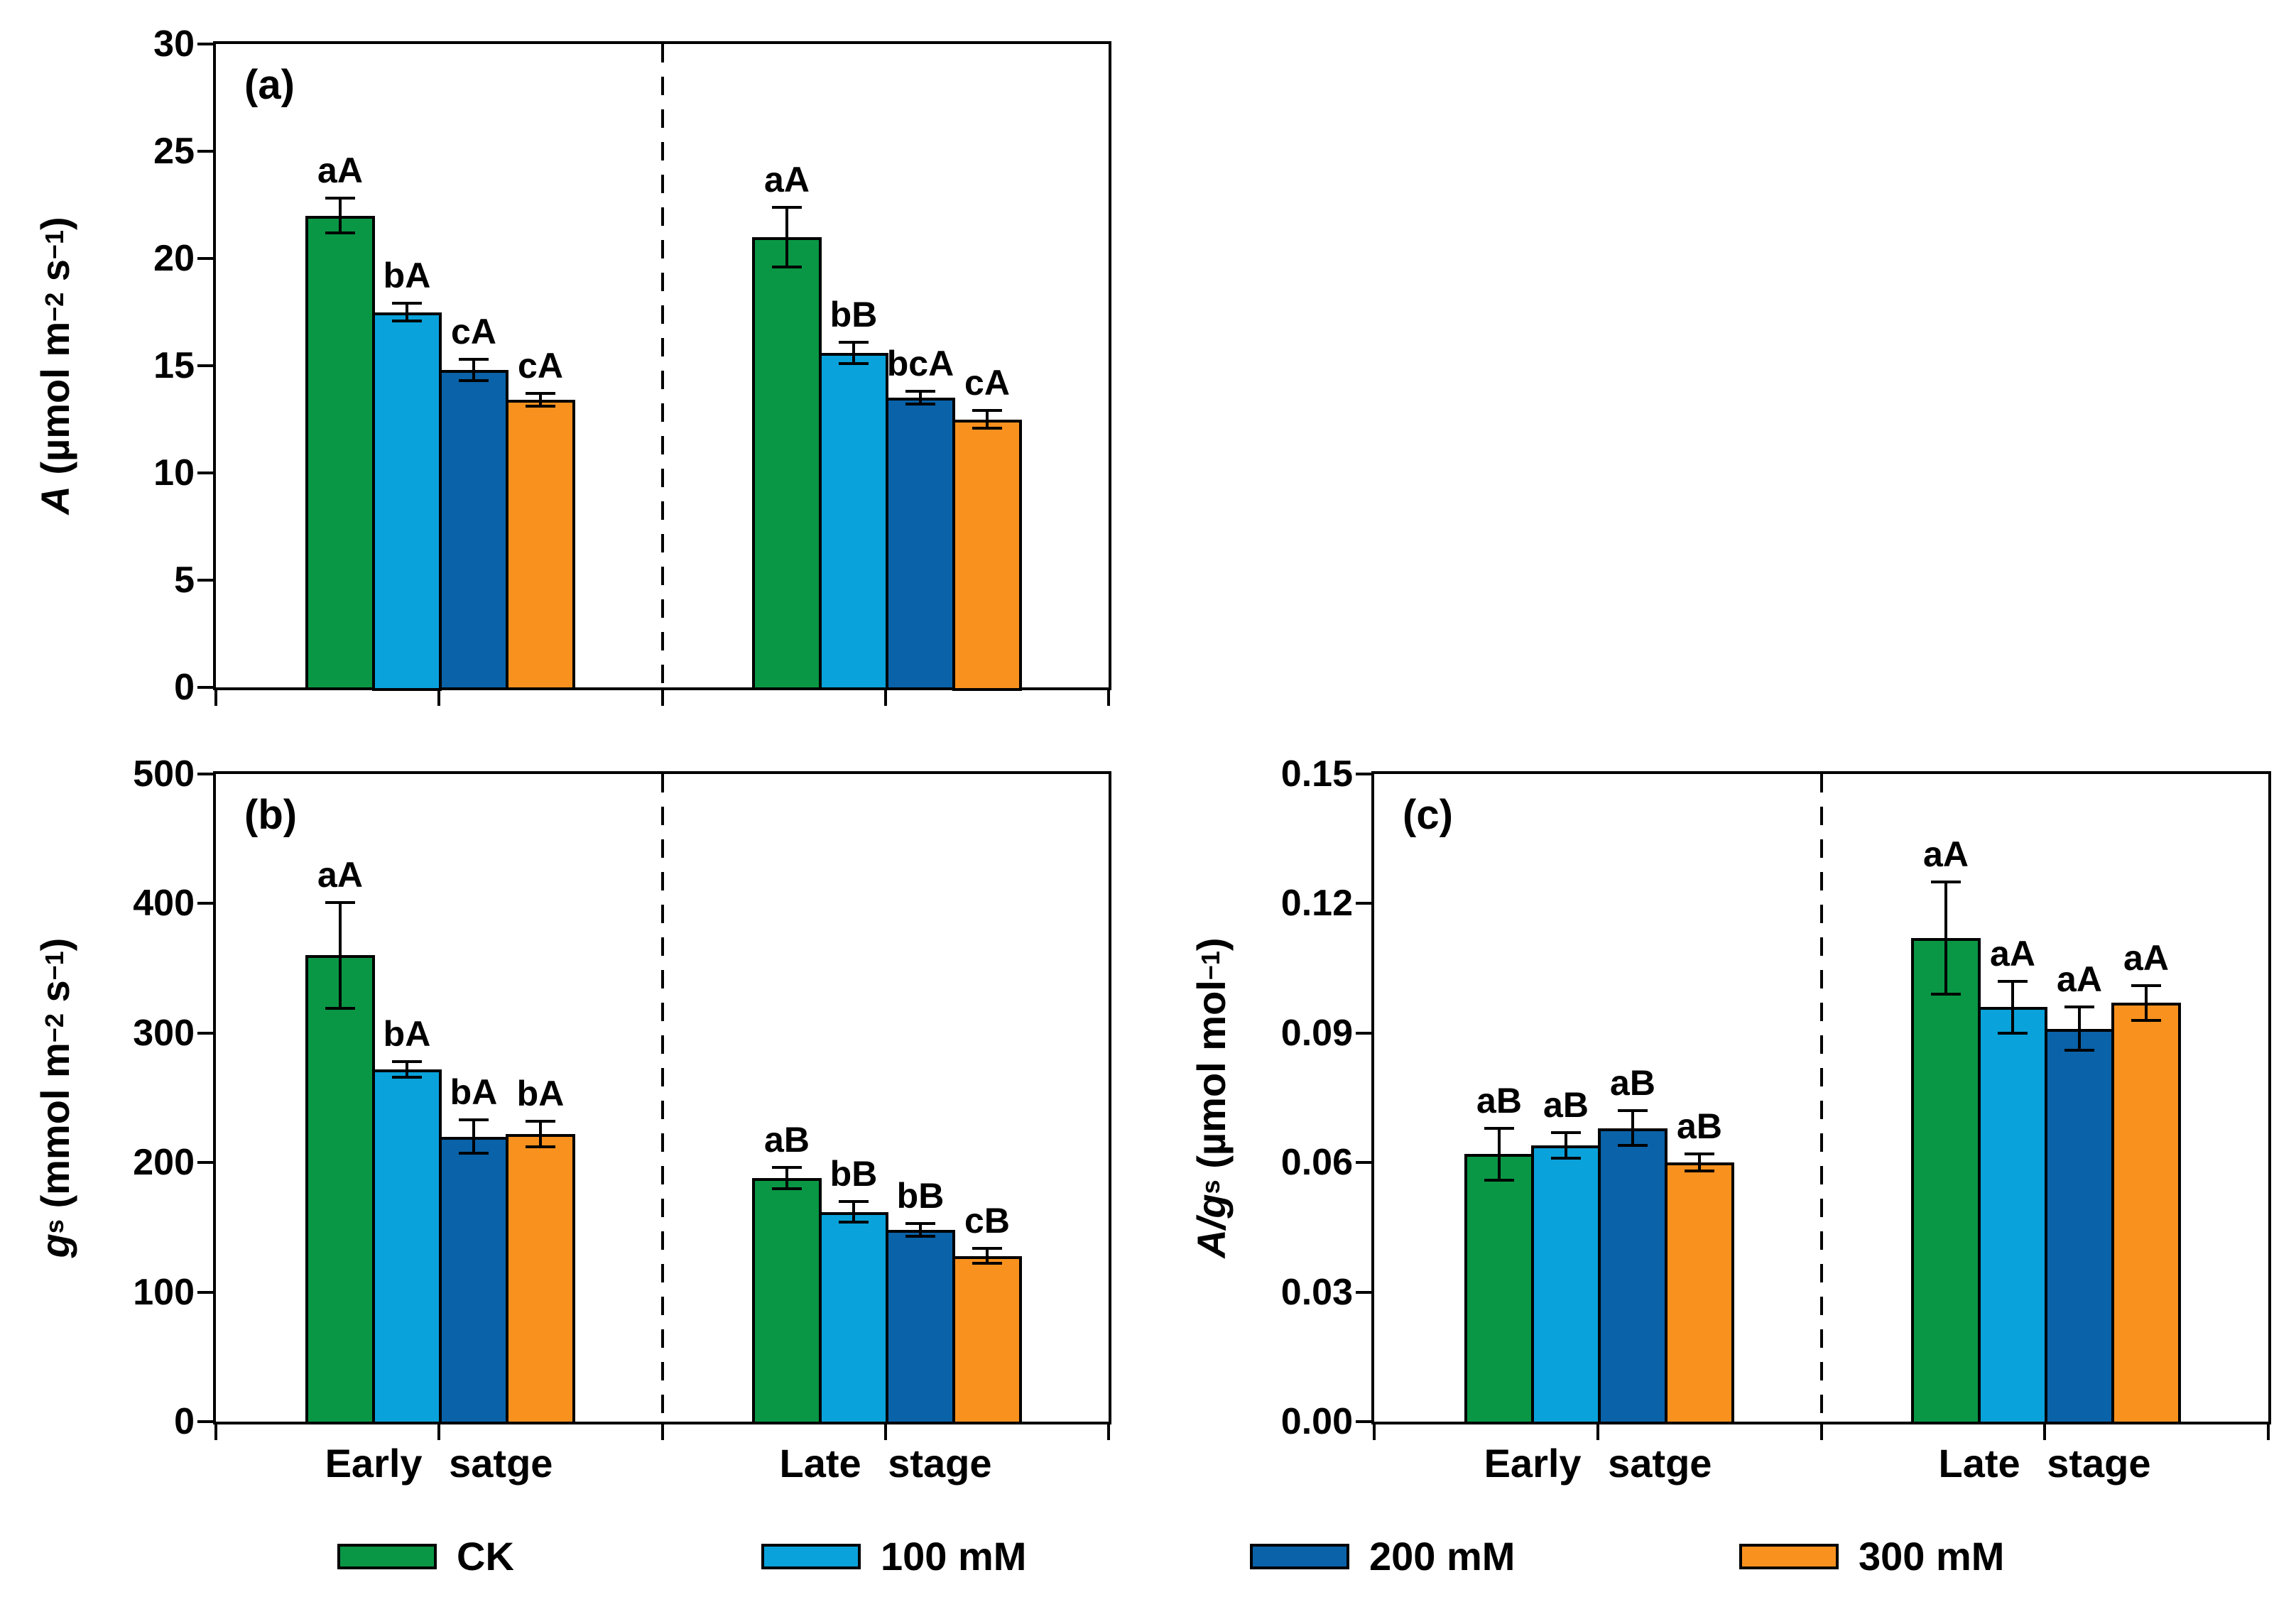  Describe the element at coordinates (920, 1327) in the screenshot. I see `bar-200-mm-late` at that location.